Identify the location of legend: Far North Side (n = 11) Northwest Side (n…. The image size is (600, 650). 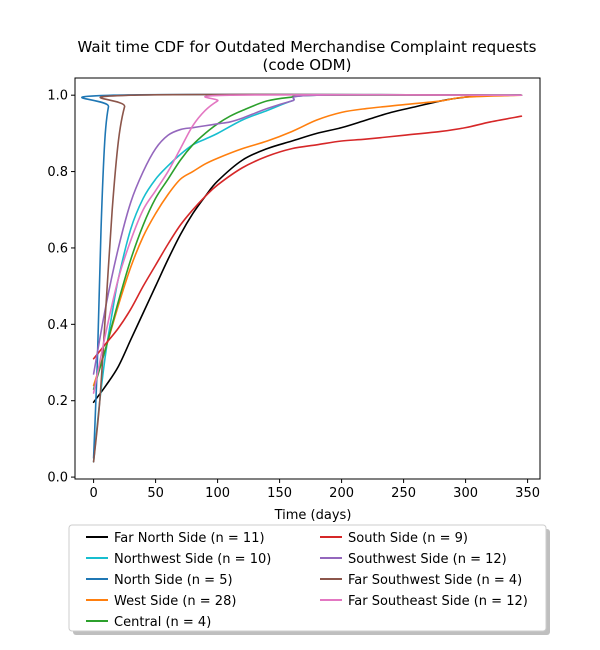
(309, 579).